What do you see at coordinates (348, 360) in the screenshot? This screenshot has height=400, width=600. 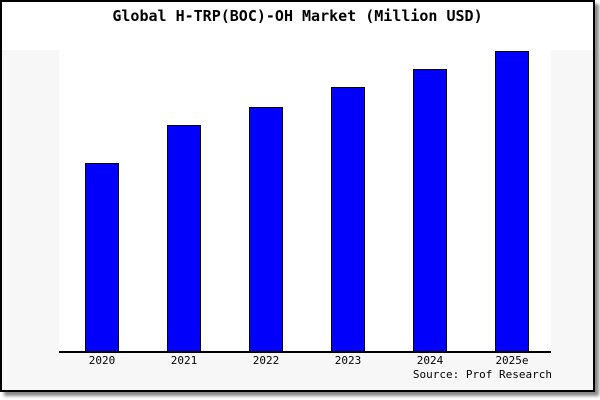 I see `x-tick-label-2023: 2023` at bounding box center [348, 360].